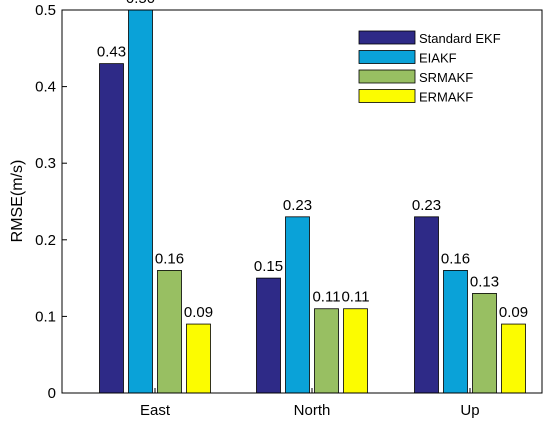 Image resolution: width=550 pixels, height=423 pixels. What do you see at coordinates (469, 410) in the screenshot?
I see `x-tick-label: Up` at bounding box center [469, 410].